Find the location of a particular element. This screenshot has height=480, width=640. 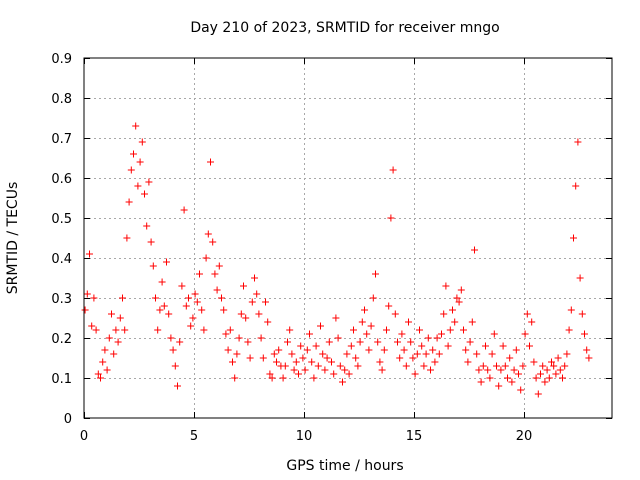

y-tick-label: 0.7 is located at coordinates (61, 139).